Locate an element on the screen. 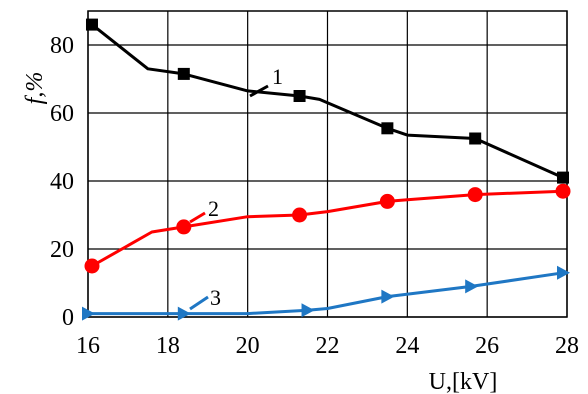 The height and width of the screenshot is (394, 588). x-tick-label: 28 is located at coordinates (567, 346).